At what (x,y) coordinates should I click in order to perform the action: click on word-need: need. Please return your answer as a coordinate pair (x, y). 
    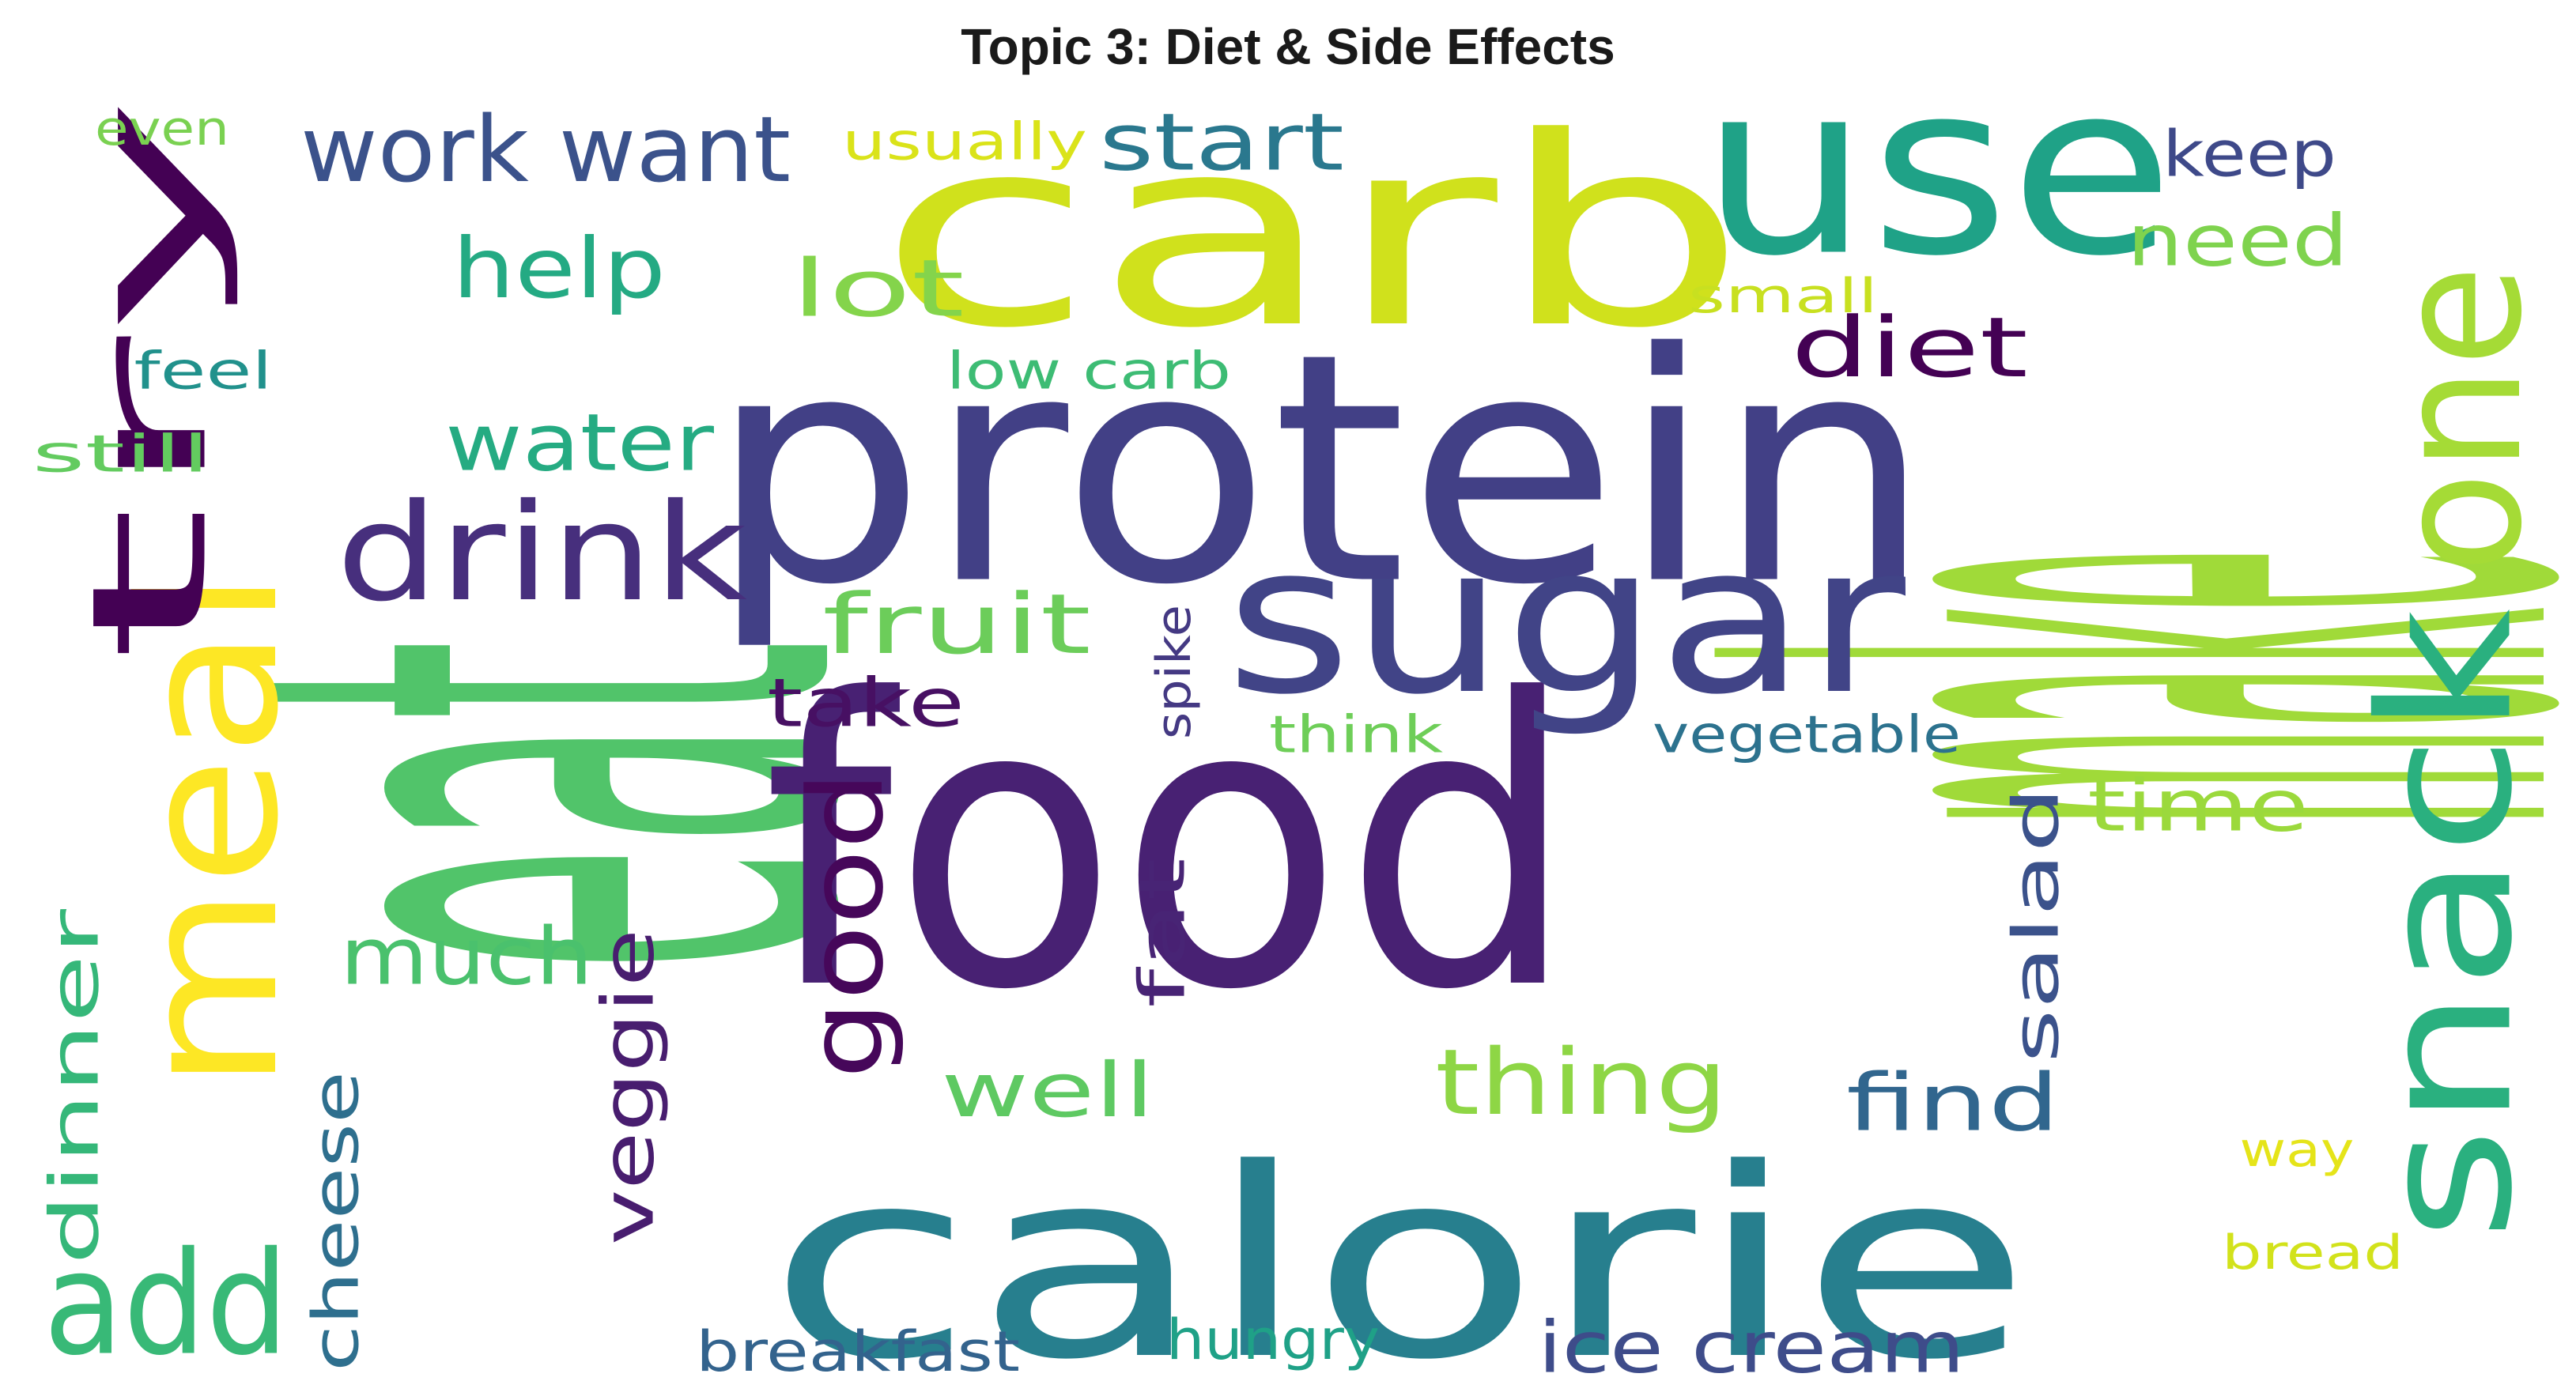
    Looking at the image, I should click on (2237, 241).